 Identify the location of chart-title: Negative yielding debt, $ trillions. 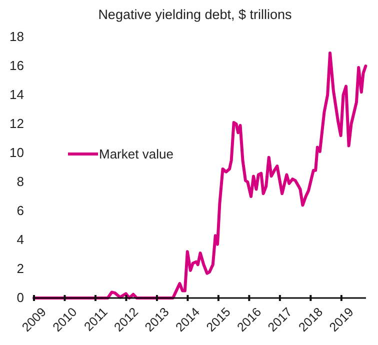
(195, 14).